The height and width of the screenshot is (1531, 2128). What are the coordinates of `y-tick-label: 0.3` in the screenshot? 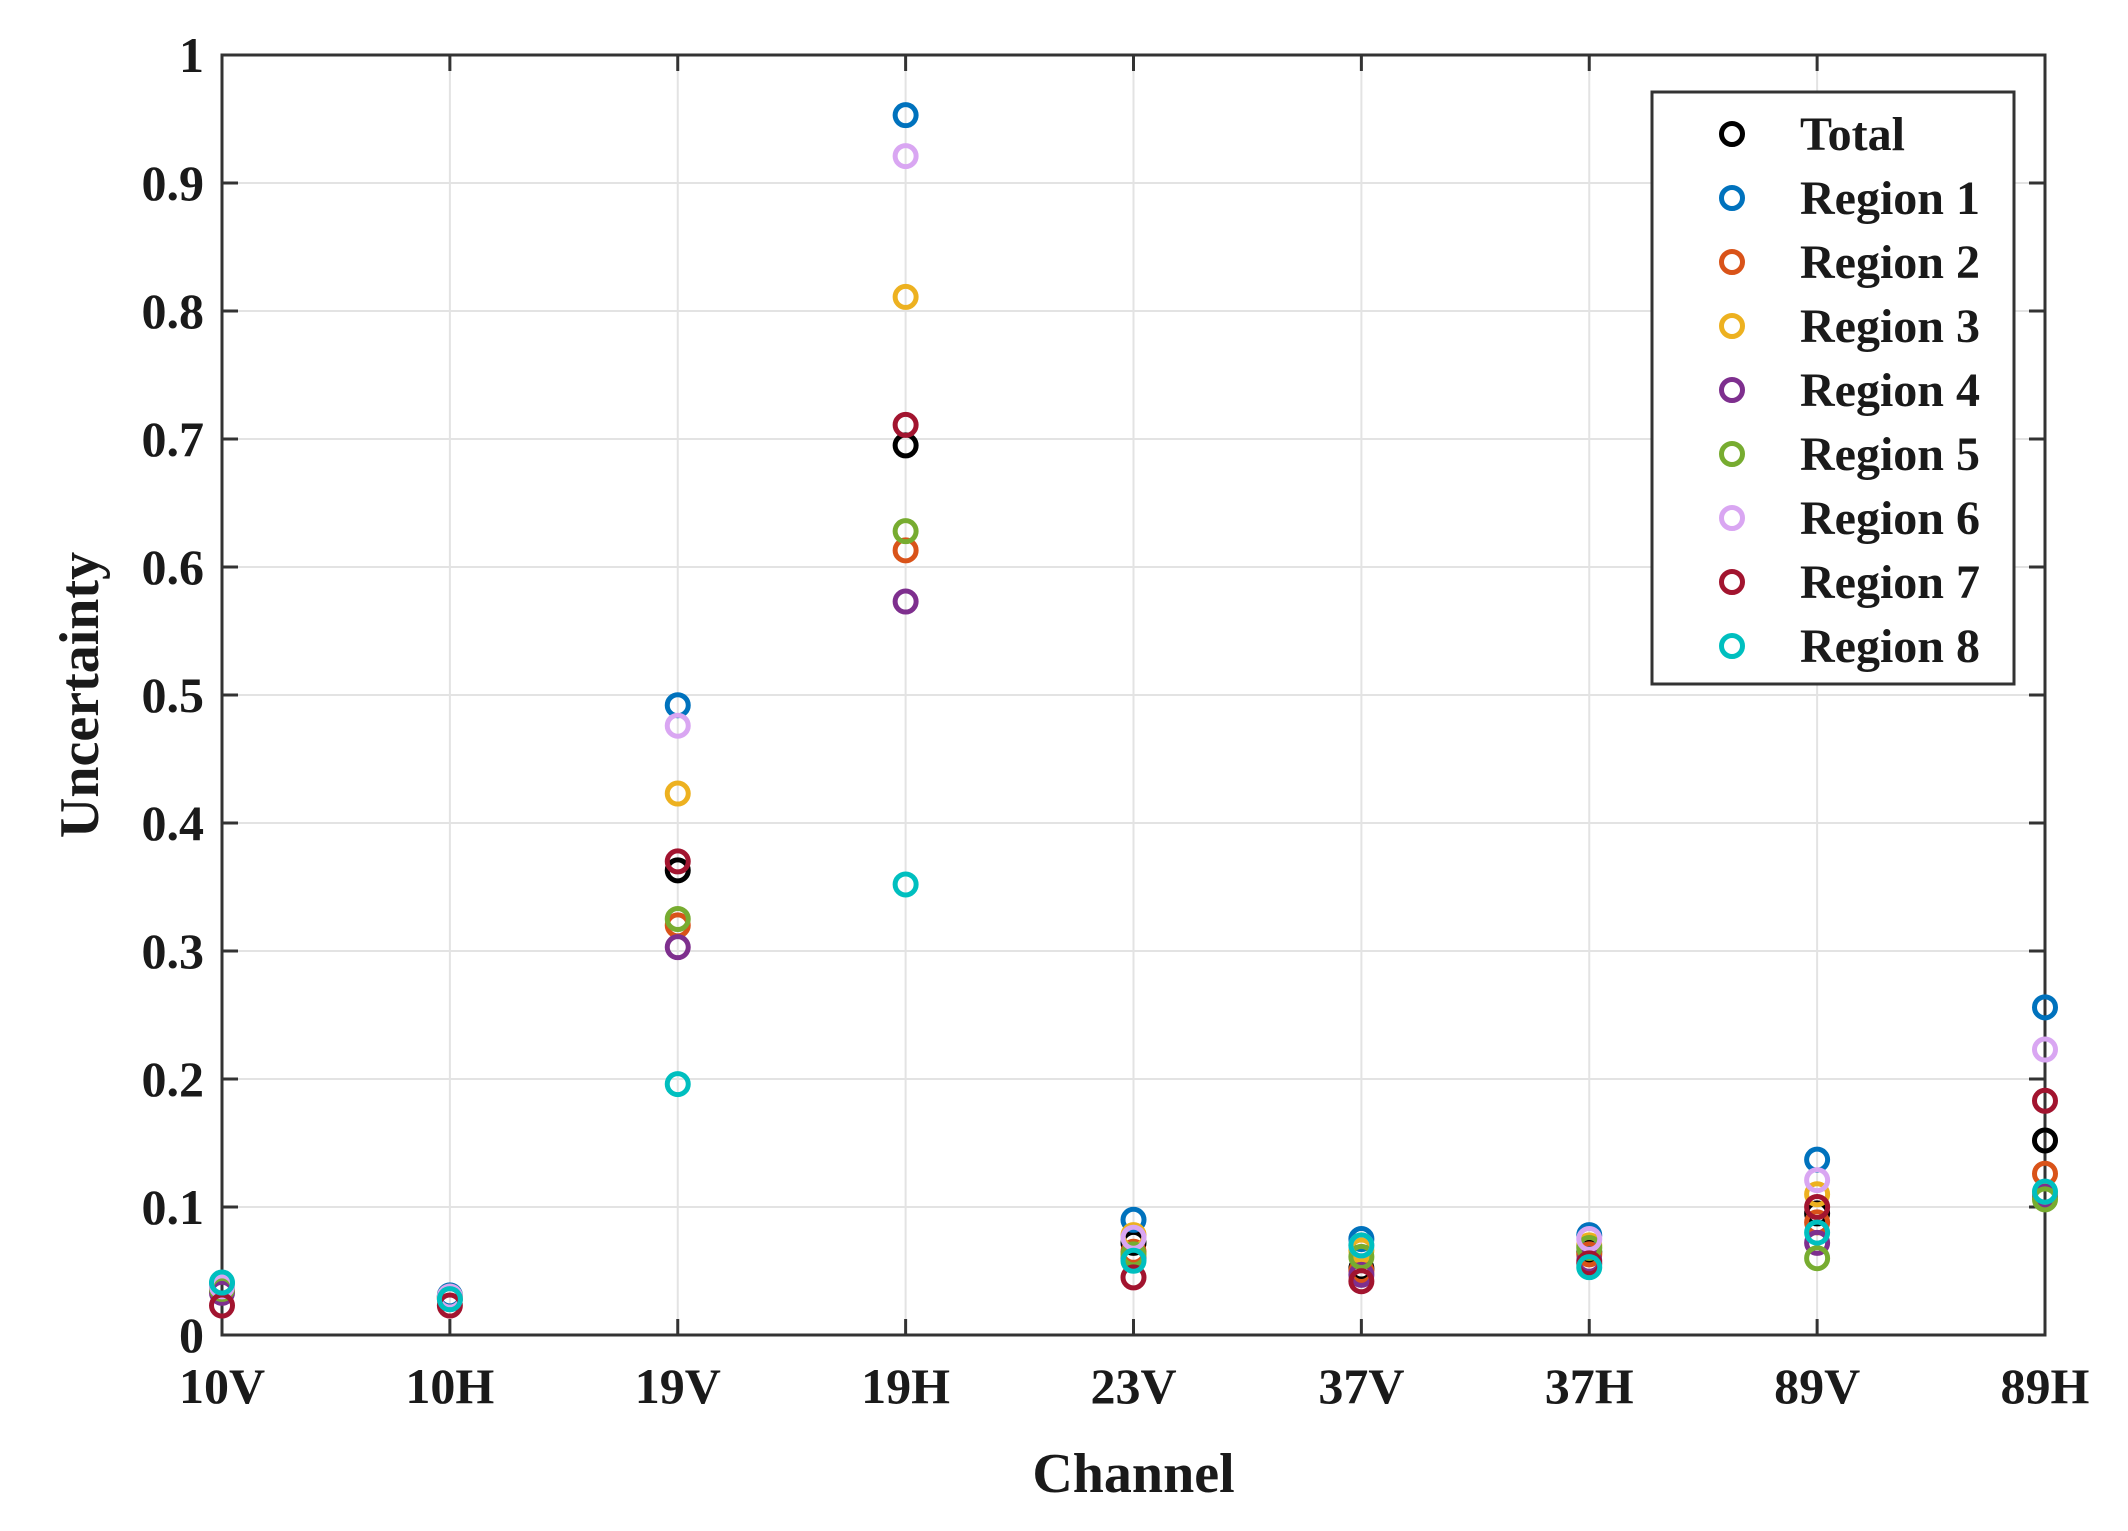 It's located at (173, 951).